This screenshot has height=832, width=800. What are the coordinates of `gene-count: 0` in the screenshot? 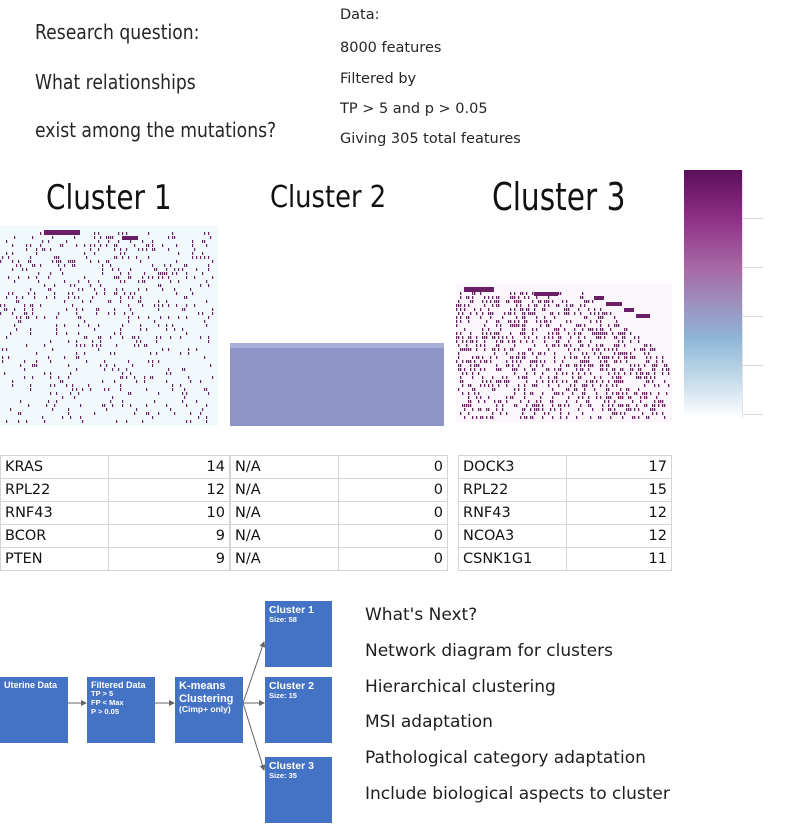 It's located at (393, 513).